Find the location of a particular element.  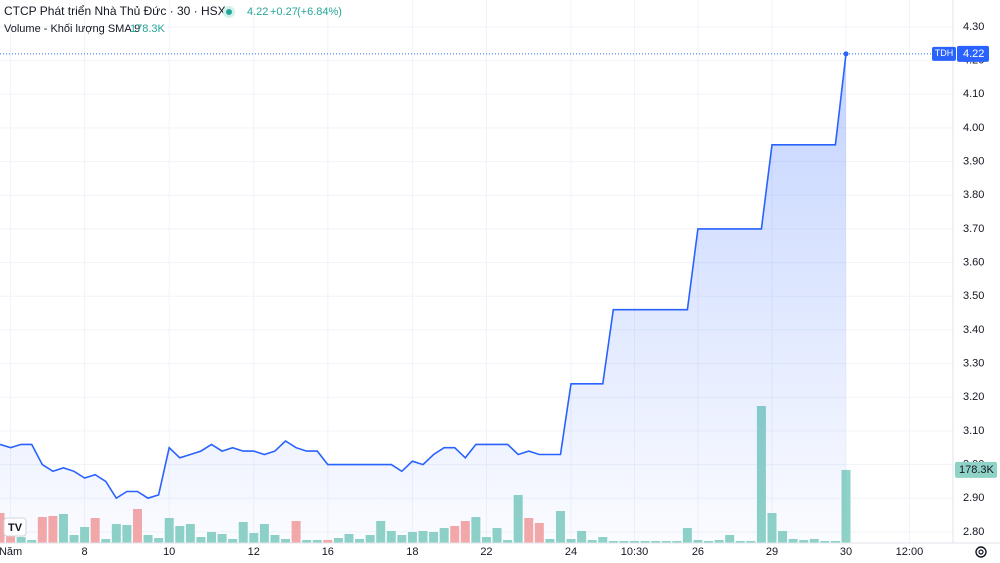

x-tick-label: 8 is located at coordinates (85, 552).